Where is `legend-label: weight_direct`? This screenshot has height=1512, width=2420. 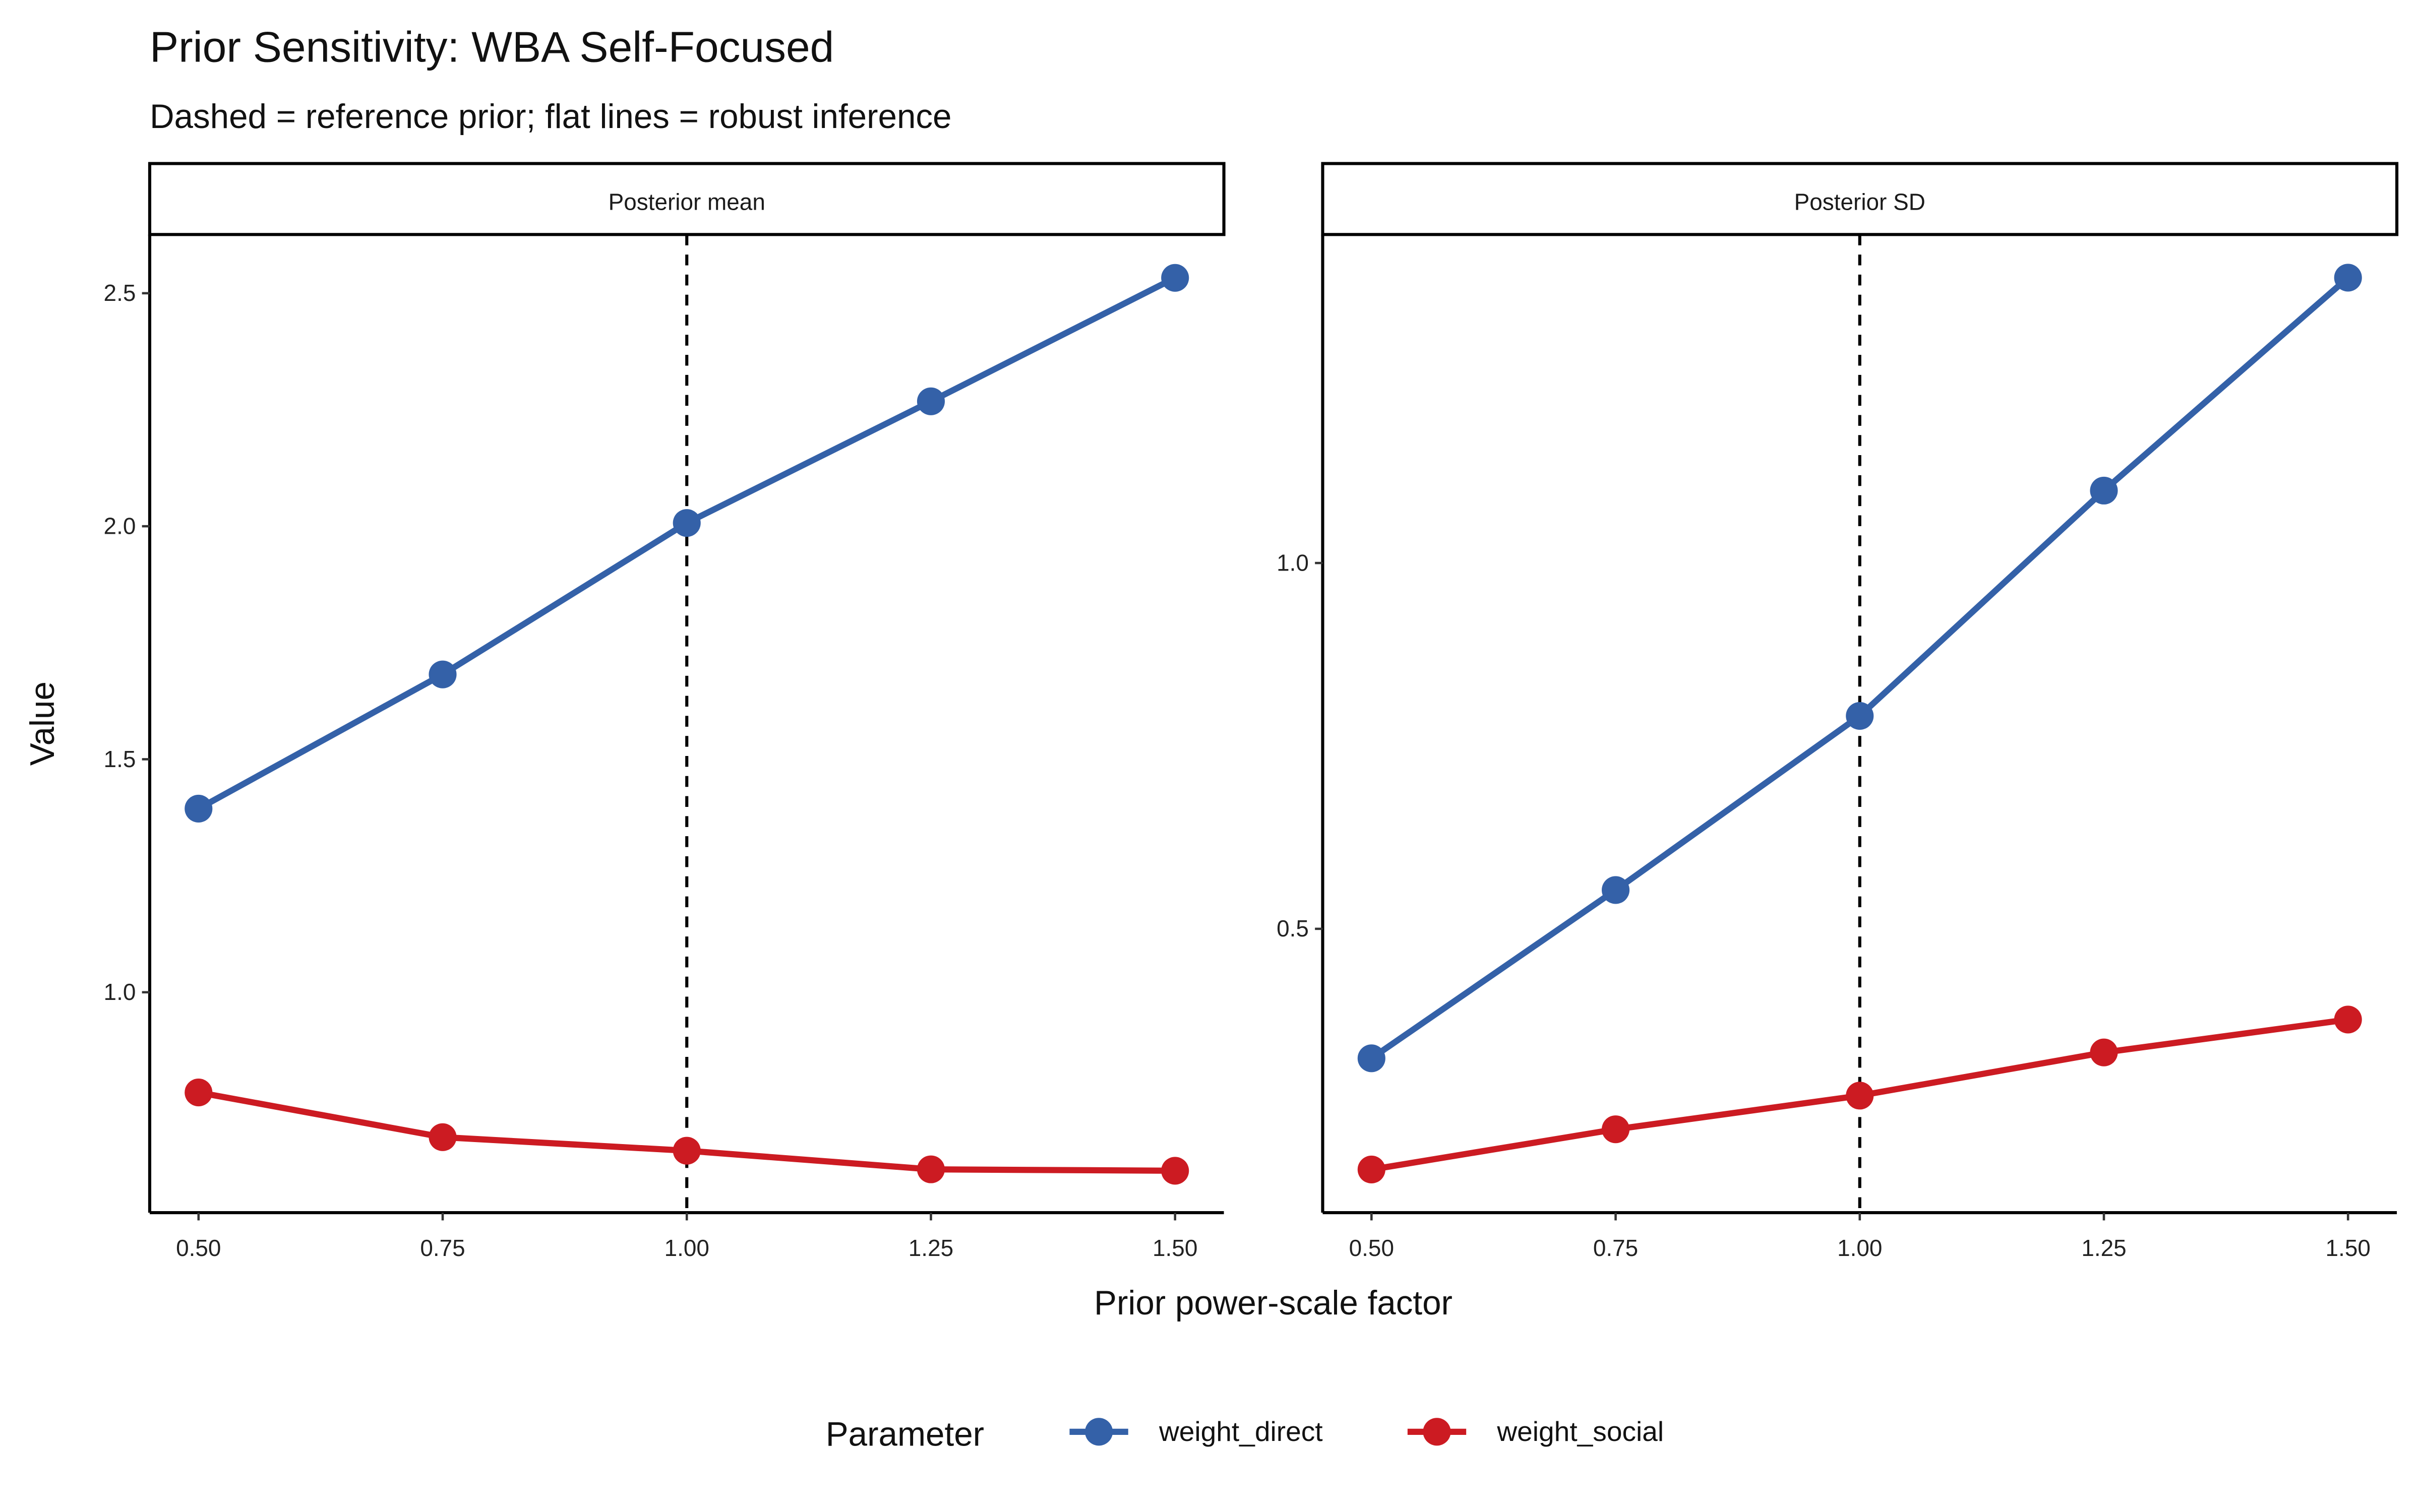
legend-label: weight_direct is located at coordinates (1241, 1431).